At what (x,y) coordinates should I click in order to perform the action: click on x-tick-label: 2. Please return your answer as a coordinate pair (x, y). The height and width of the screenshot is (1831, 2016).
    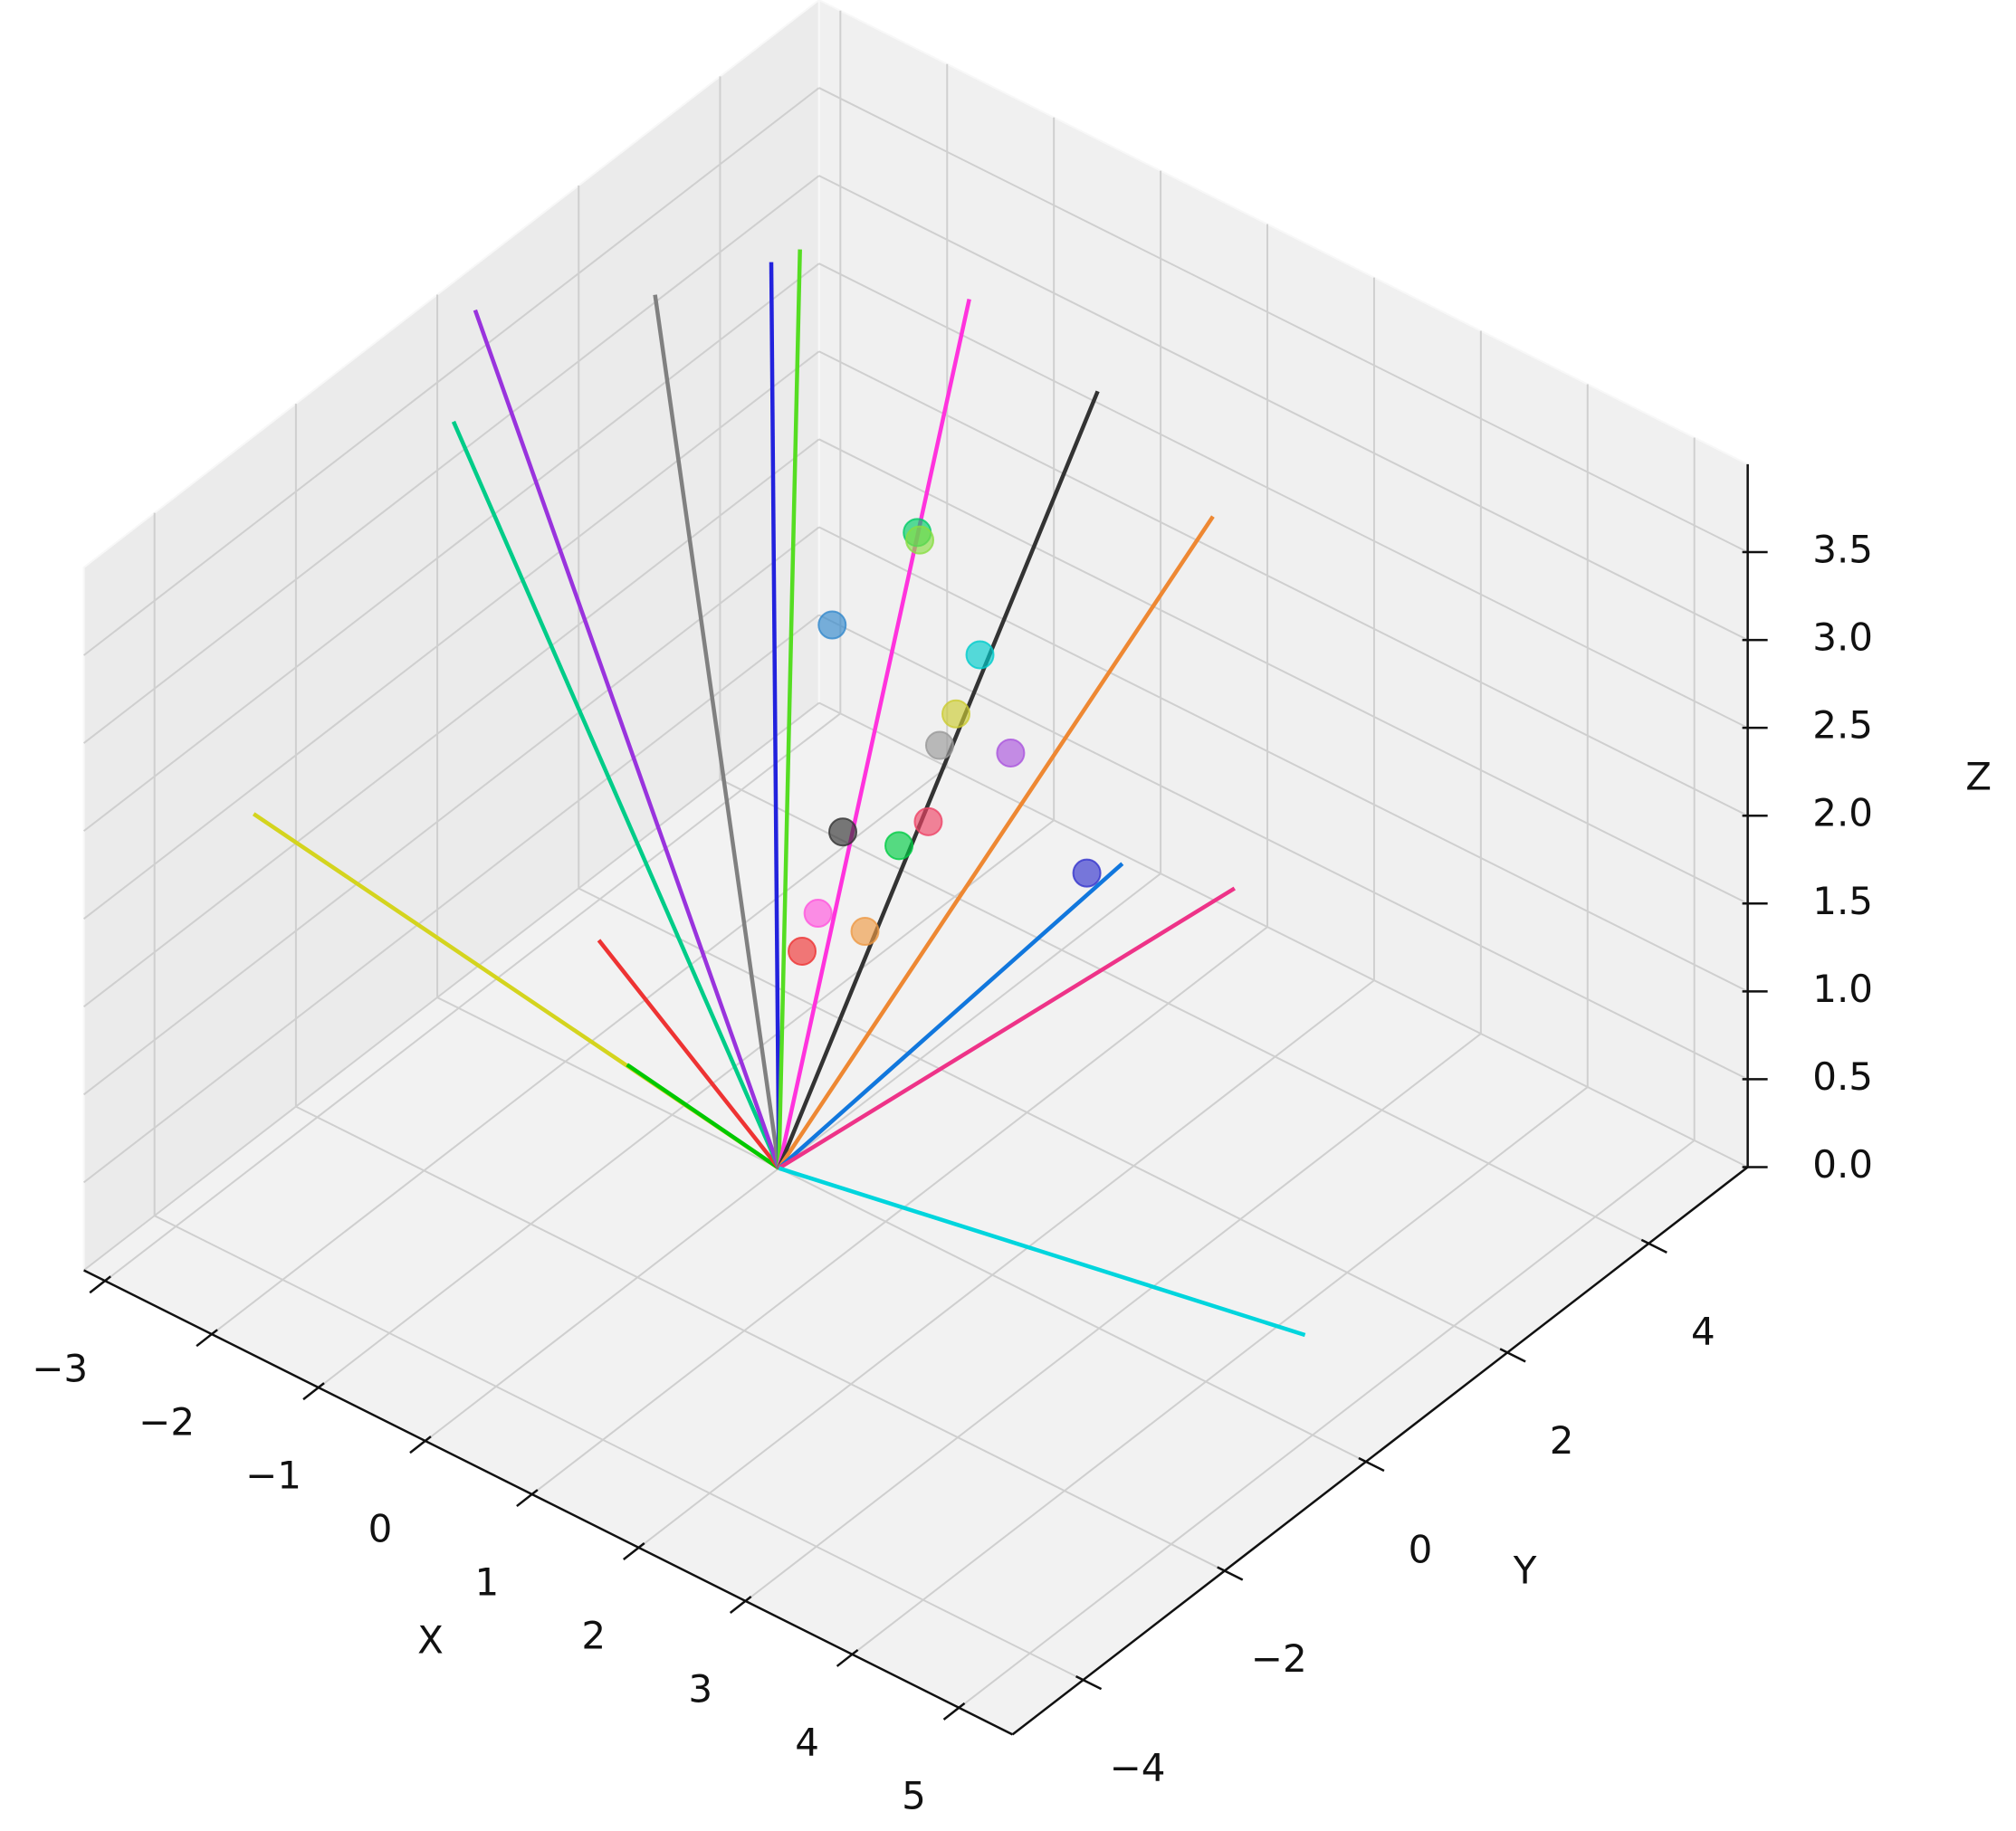
    Looking at the image, I should click on (593, 1636).